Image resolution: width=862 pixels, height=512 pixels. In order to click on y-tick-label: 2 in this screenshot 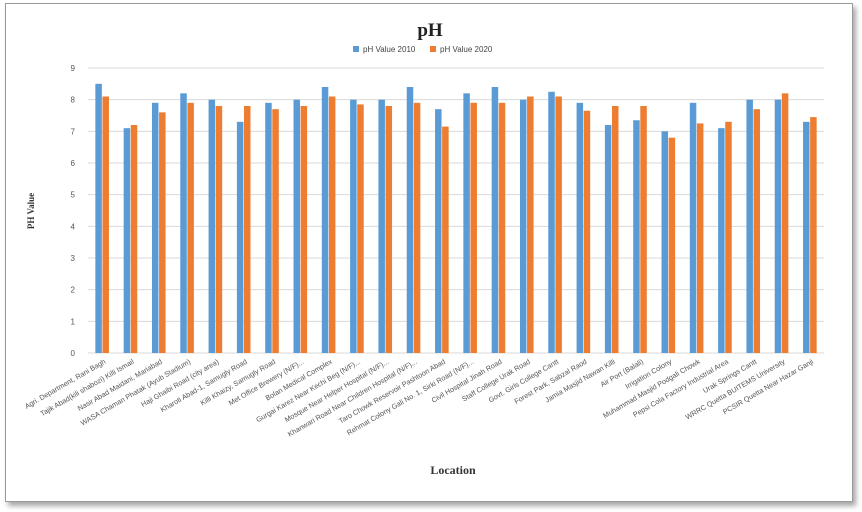, I will do `click(73, 290)`.